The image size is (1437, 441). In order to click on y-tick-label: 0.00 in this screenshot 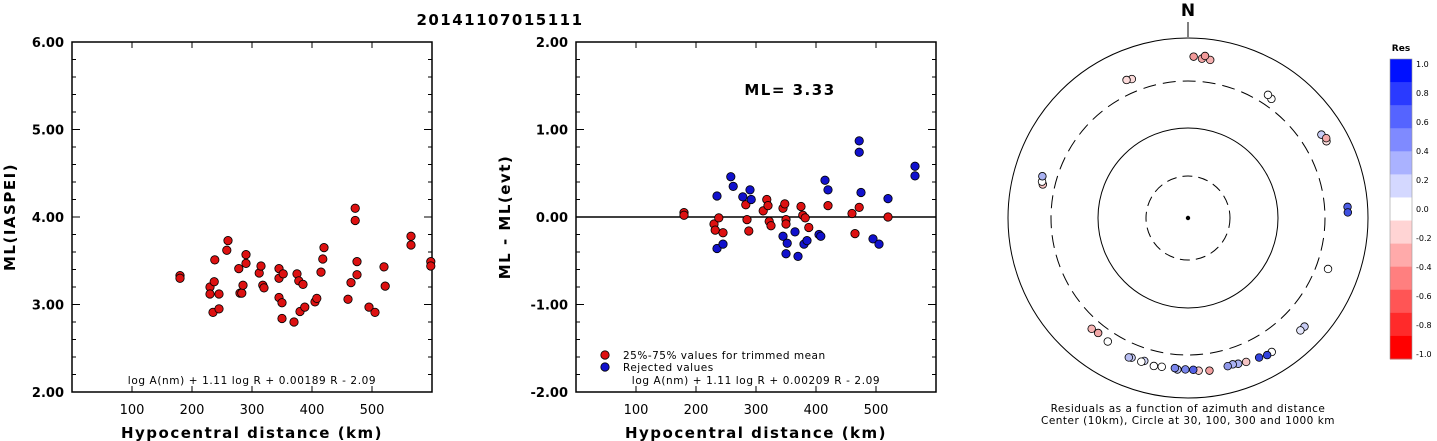, I will do `click(552, 218)`.